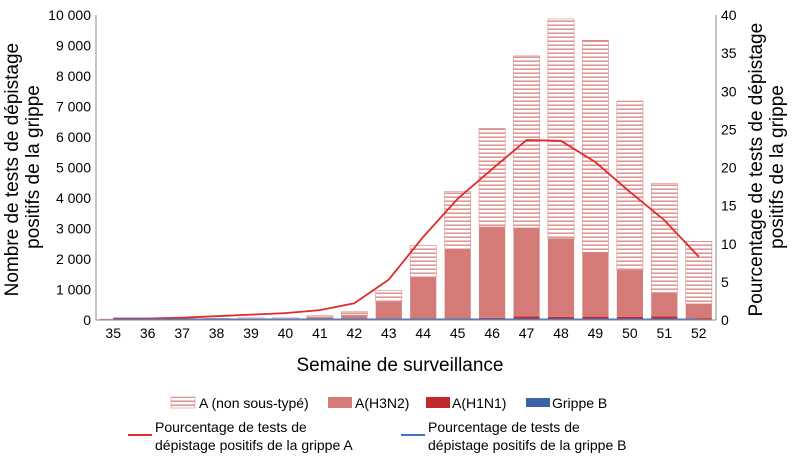 The height and width of the screenshot is (471, 792). I want to click on y-tick-label: 1 000, so click(73, 290).